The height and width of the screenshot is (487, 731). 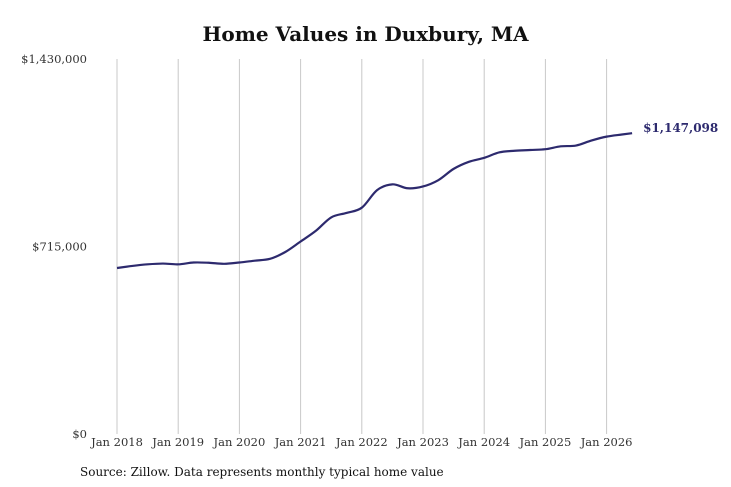 What do you see at coordinates (422, 442) in the screenshot?
I see `x-tick-label: Jan 2023` at bounding box center [422, 442].